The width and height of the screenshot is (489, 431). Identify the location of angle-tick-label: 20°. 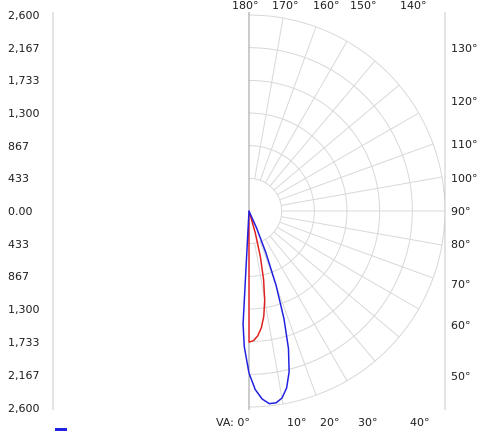
(330, 422).